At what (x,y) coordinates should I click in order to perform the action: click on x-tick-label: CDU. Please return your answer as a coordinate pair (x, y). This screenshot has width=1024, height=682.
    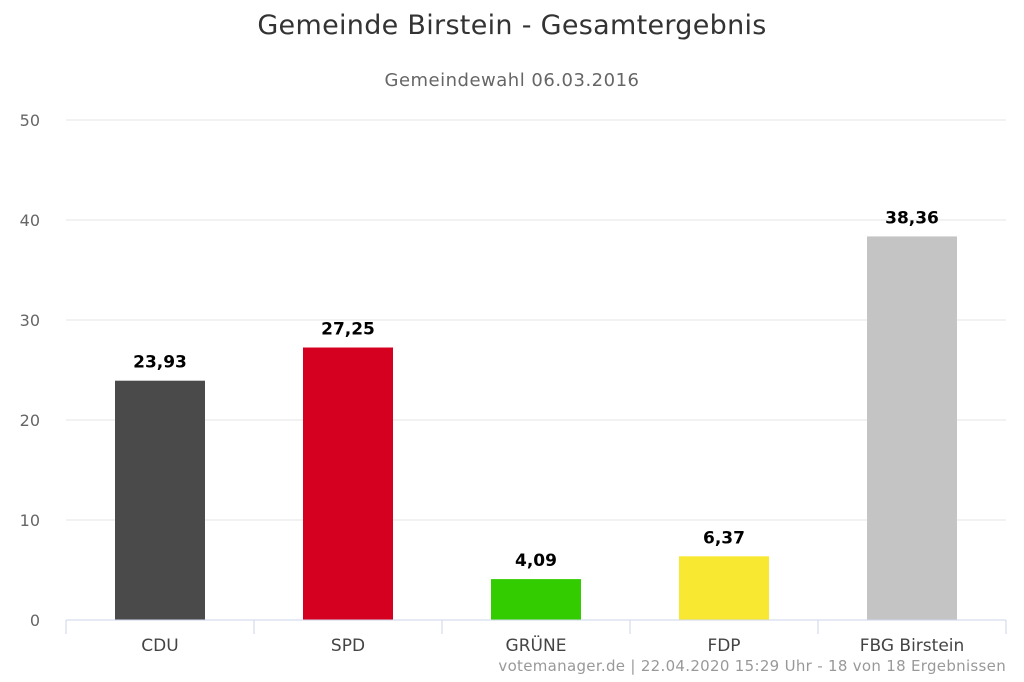
    Looking at the image, I should click on (159, 646).